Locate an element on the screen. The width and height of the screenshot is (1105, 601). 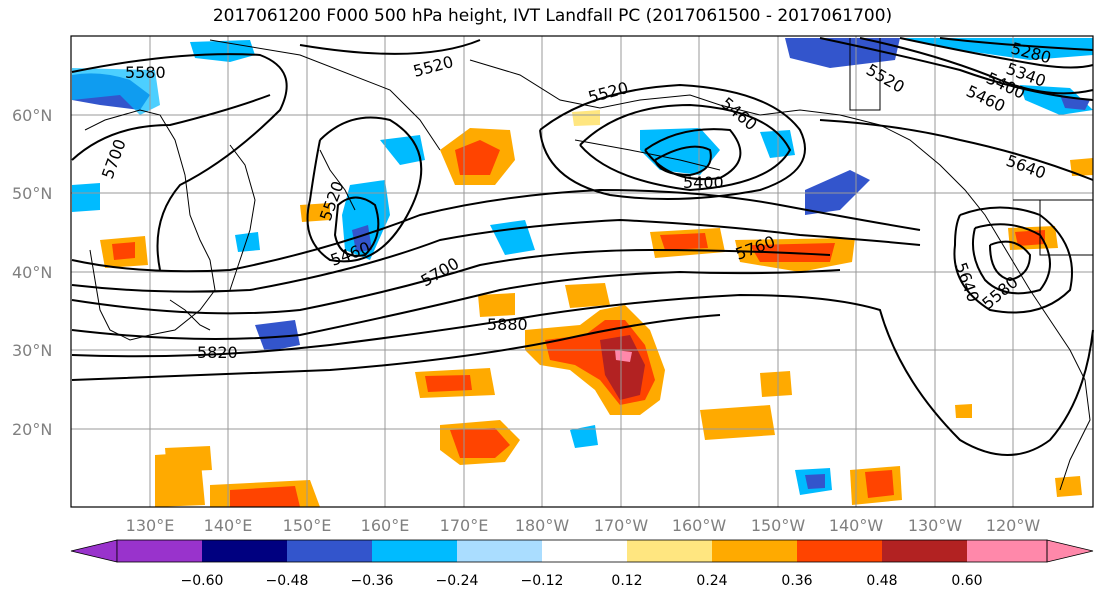
colorbar-tick: 0.12 is located at coordinates (626, 581).